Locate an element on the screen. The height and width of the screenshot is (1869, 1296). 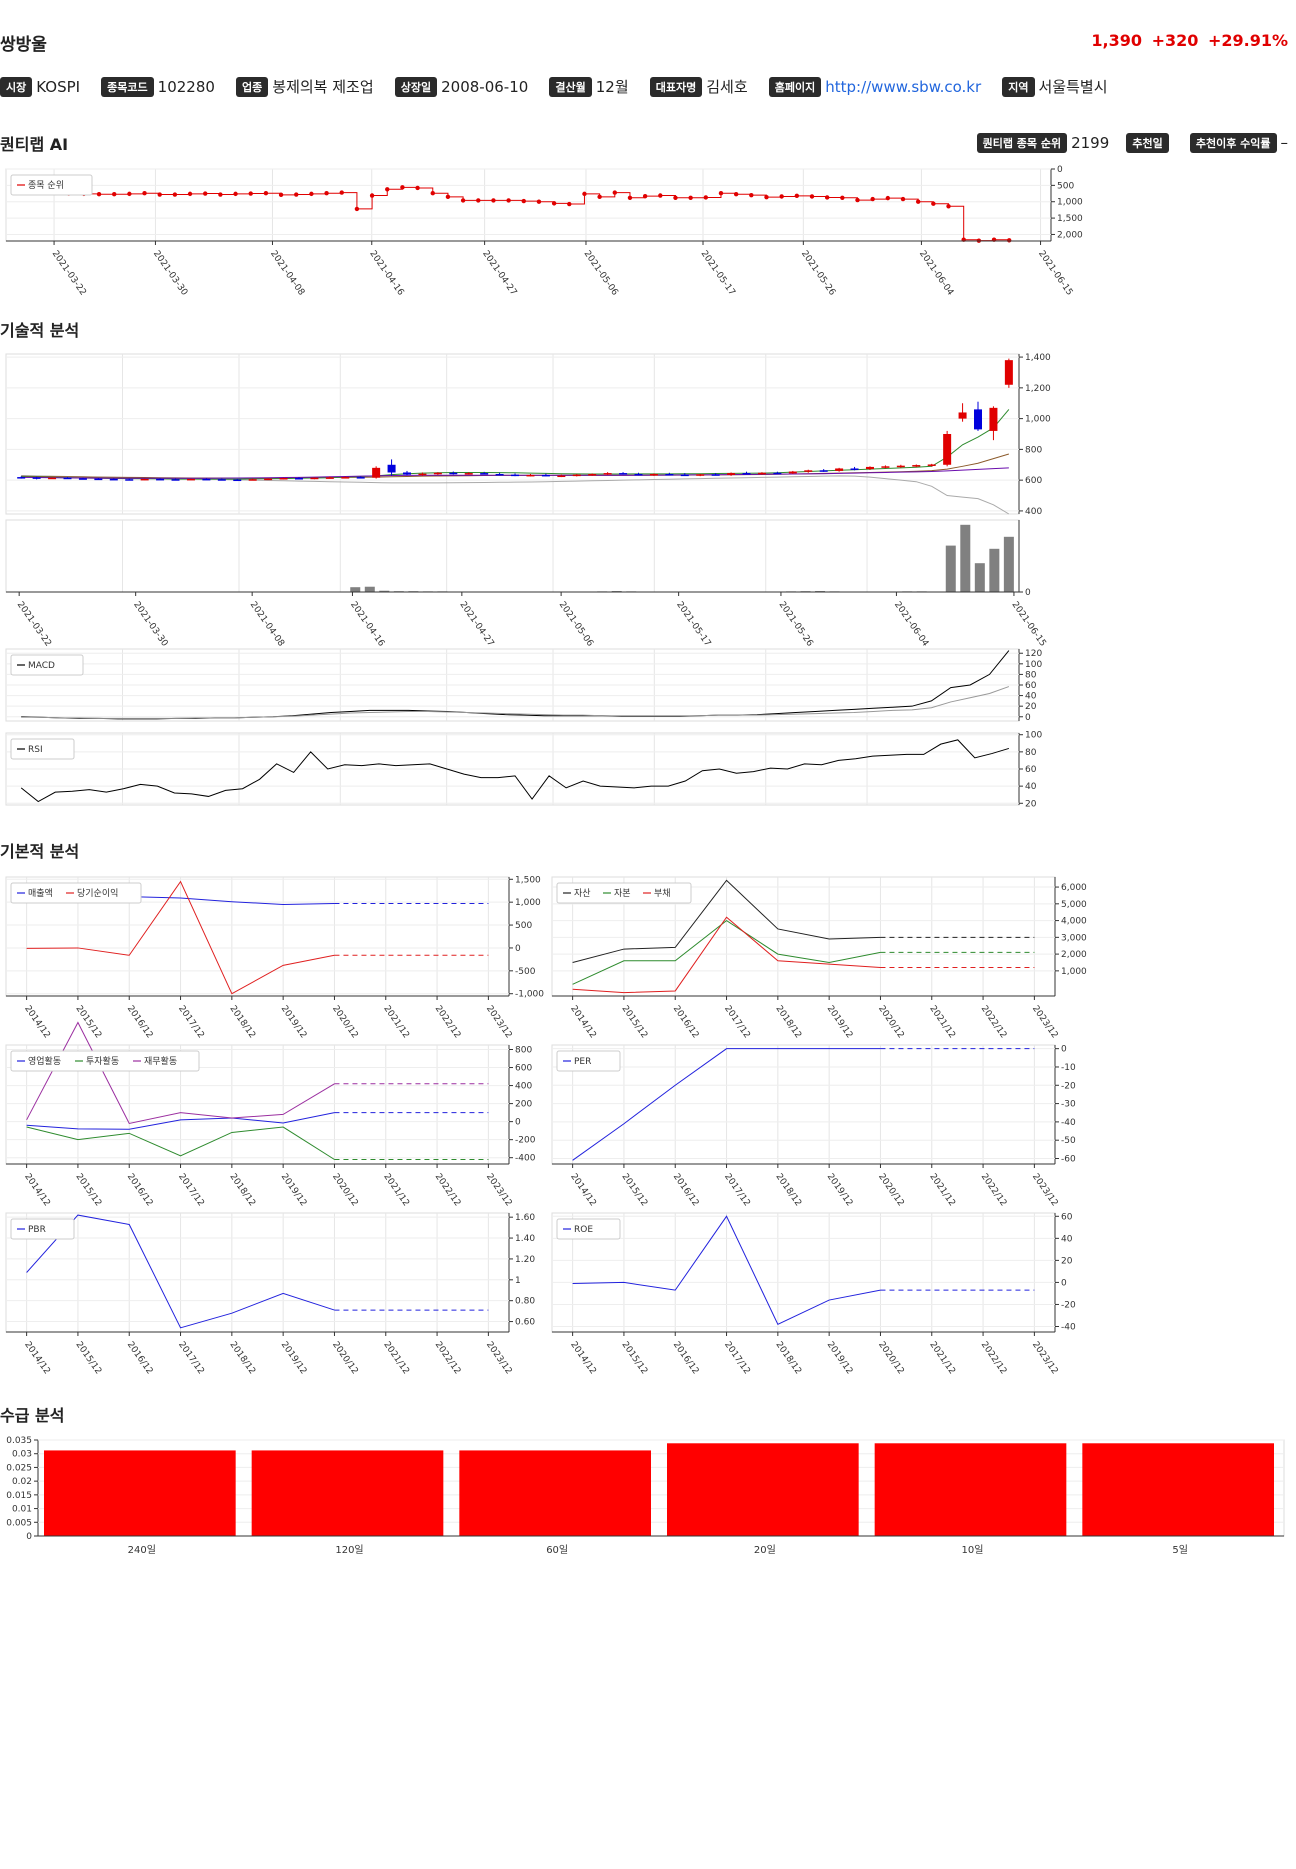
fund_pbr-y-tick-label: 1.60 is located at coordinates (525, 1218).